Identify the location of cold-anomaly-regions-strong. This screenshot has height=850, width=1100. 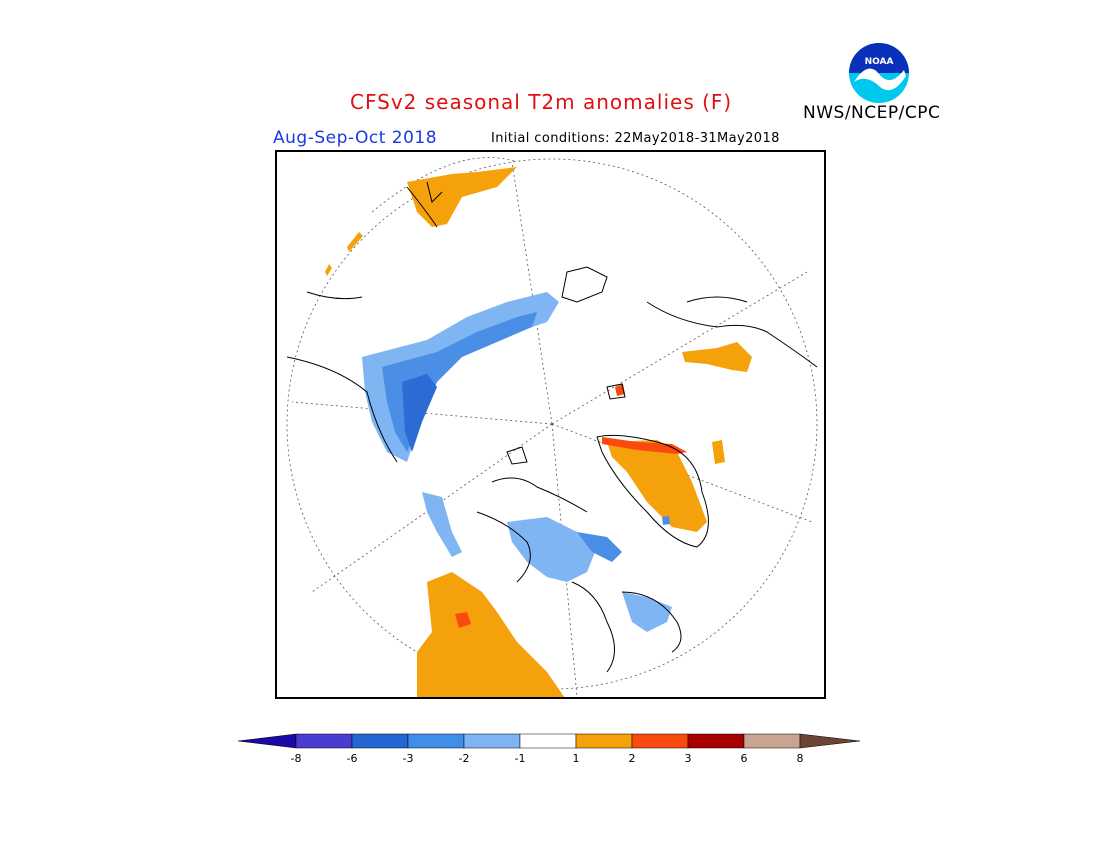
(419, 413).